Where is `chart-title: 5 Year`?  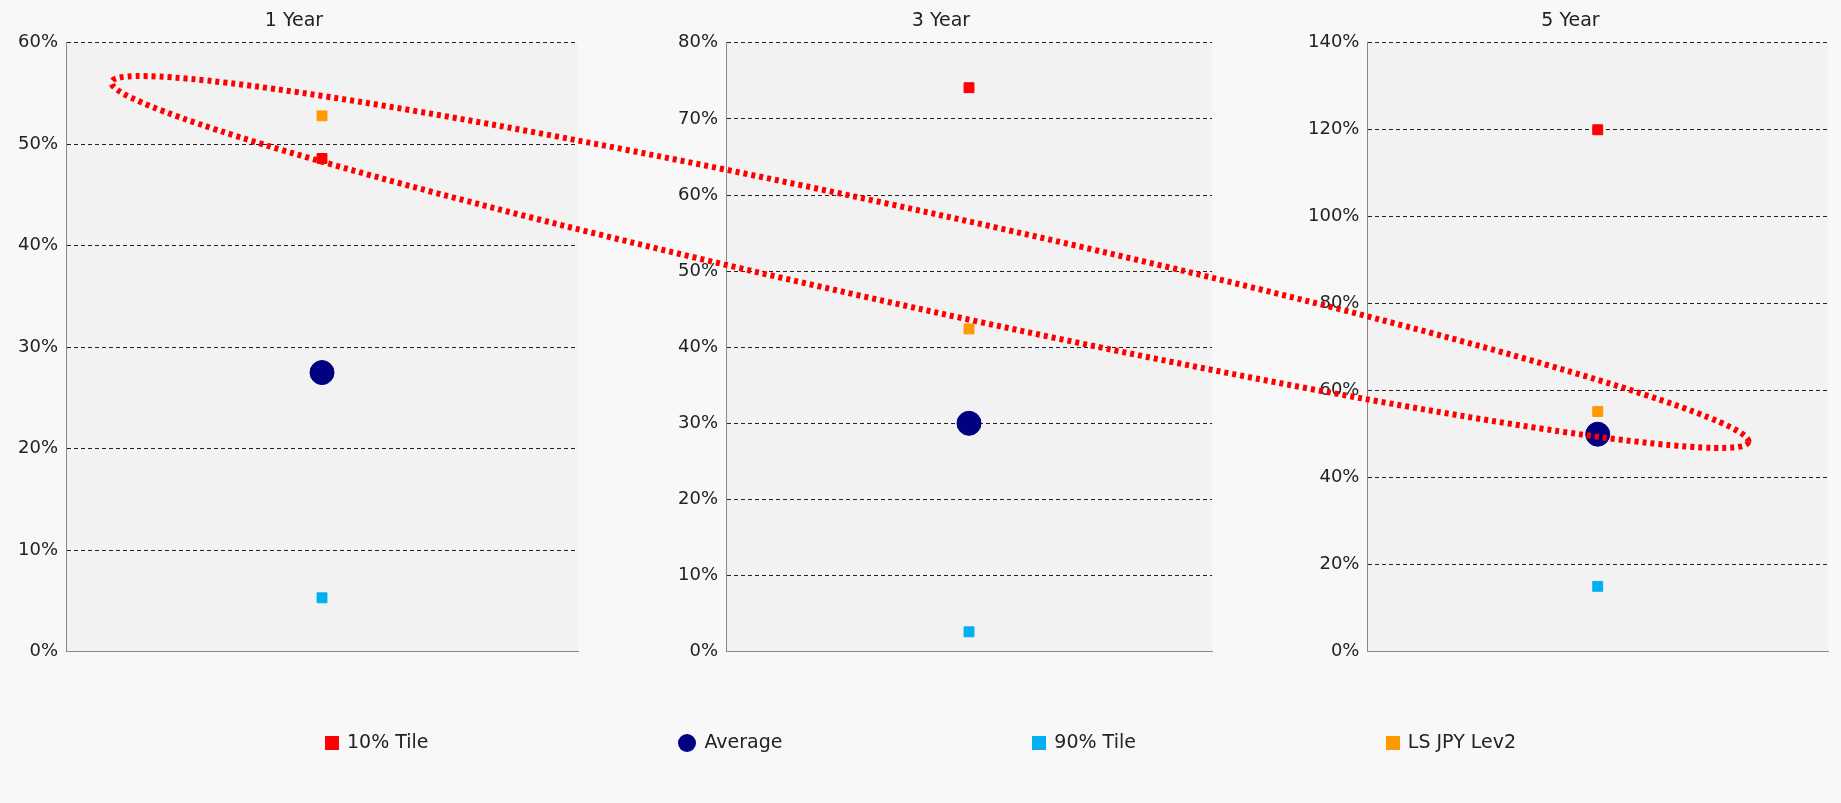
chart-title: 5 Year is located at coordinates (1570, 19).